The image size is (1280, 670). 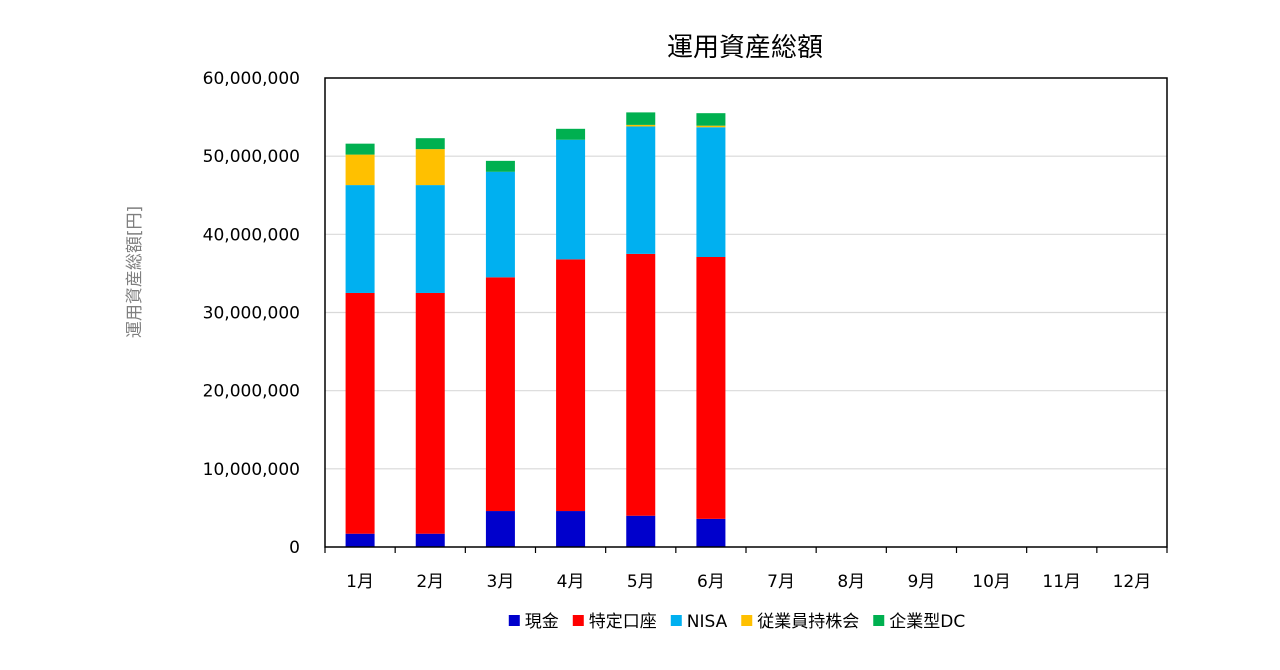 What do you see at coordinates (745, 48) in the screenshot?
I see `chart-title: 運用資産総額` at bounding box center [745, 48].